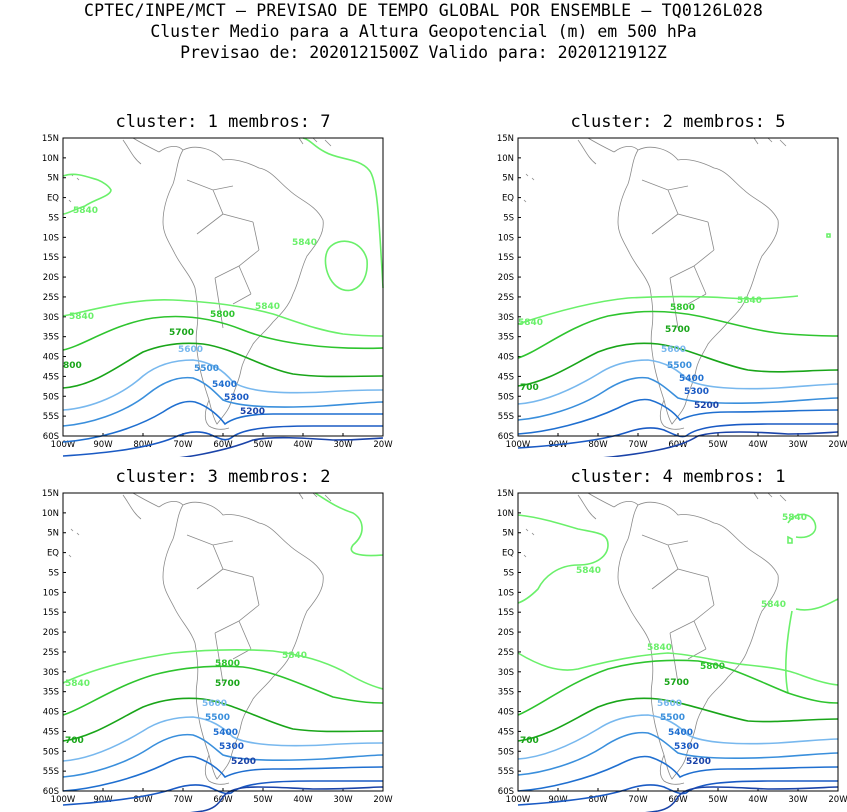 This screenshot has height=812, width=847. Describe the element at coordinates (223, 477) in the screenshot. I see `panel-title: cluster: 3 membros: 2` at that location.